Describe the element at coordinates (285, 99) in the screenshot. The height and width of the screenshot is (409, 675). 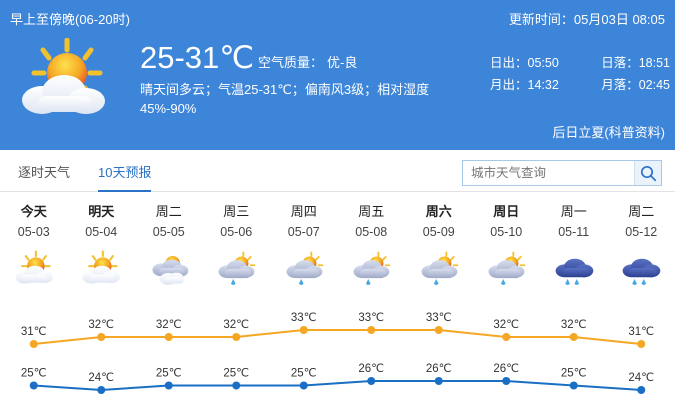
I see `weather-description: 晴天间多云；气温25-31℃；偏南风3级；相对湿度45%-90%` at that location.